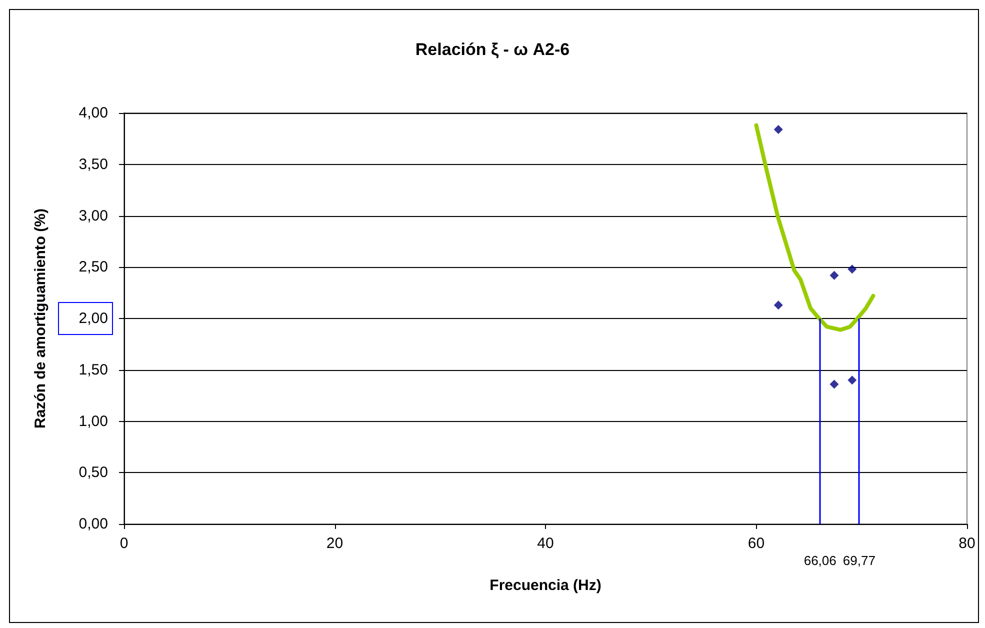 This screenshot has height=628, width=985. What do you see at coordinates (335, 543) in the screenshot?
I see `x-tick-label: 20` at bounding box center [335, 543].